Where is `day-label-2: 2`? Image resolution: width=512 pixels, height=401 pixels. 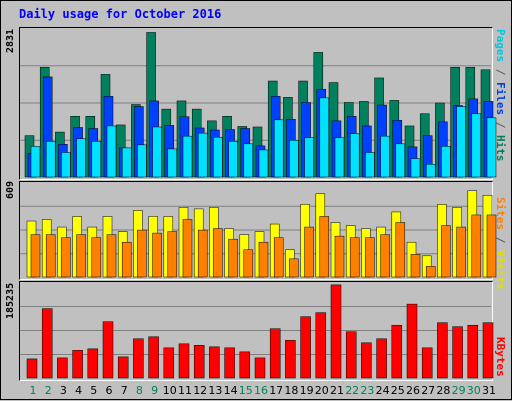
day-label-2: 2 is located at coordinates (48, 390).